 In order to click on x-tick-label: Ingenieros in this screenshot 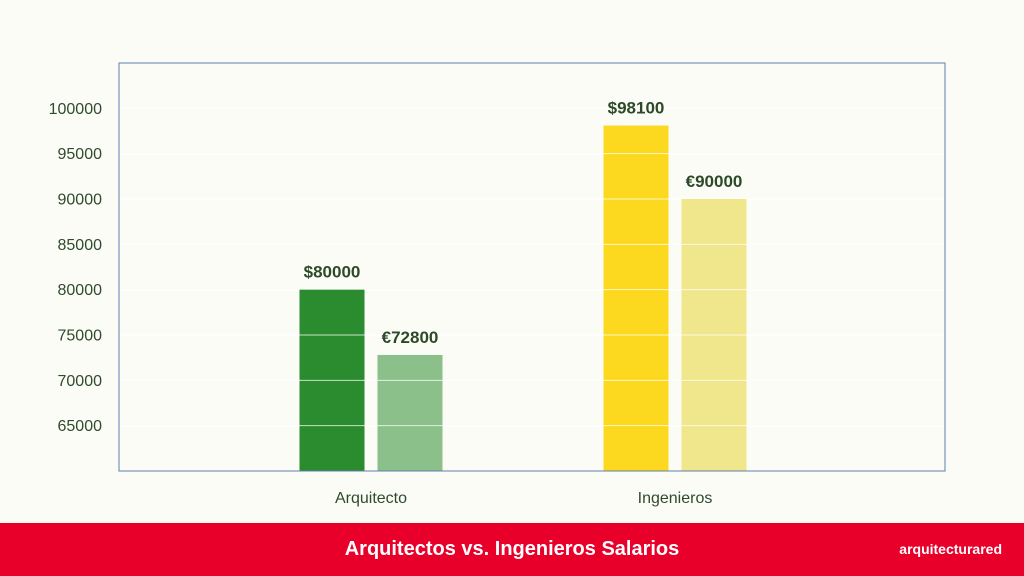, I will do `click(675, 498)`.